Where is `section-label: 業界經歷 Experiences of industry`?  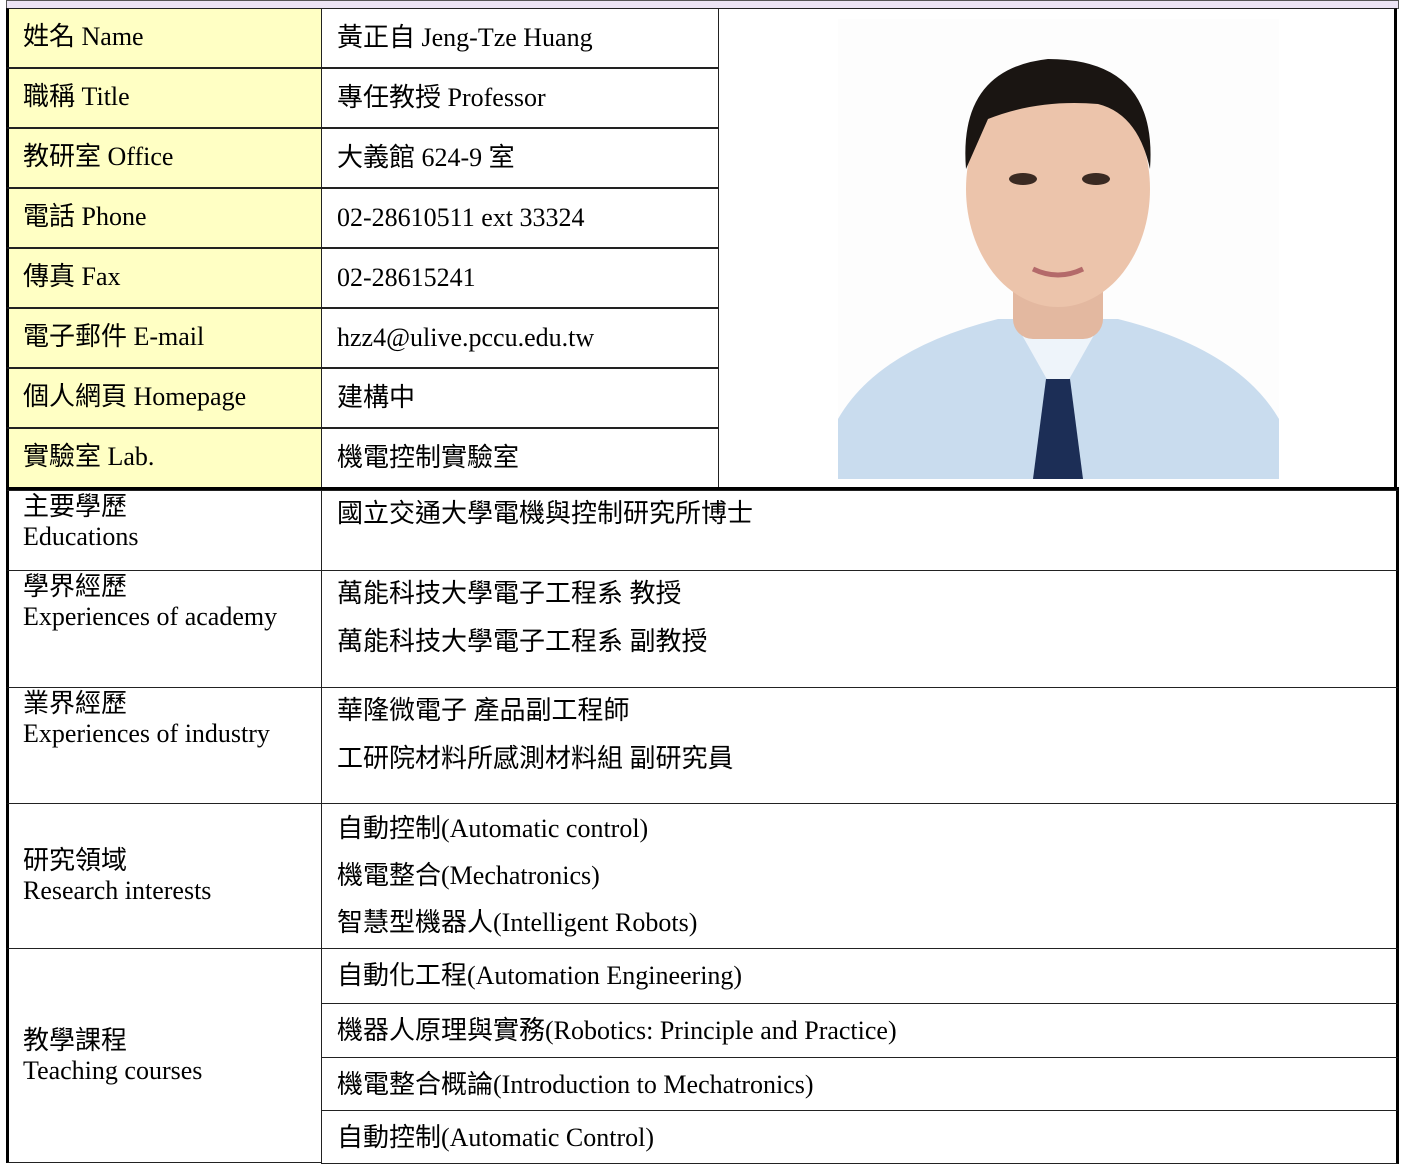 section-label: 業界經歷 Experiences of industry is located at coordinates (153, 719).